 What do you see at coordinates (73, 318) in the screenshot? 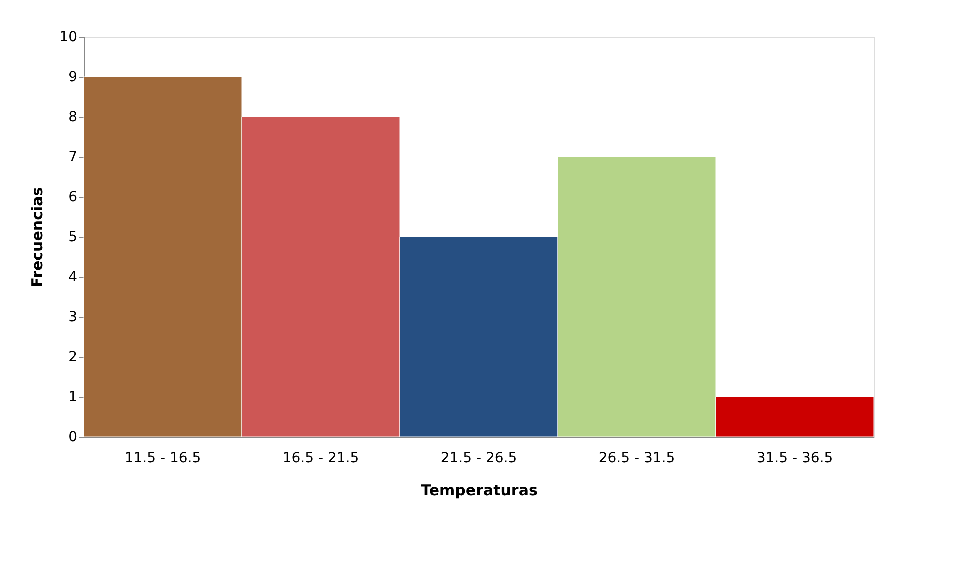
I see `y-tick-label: 3` at bounding box center [73, 318].